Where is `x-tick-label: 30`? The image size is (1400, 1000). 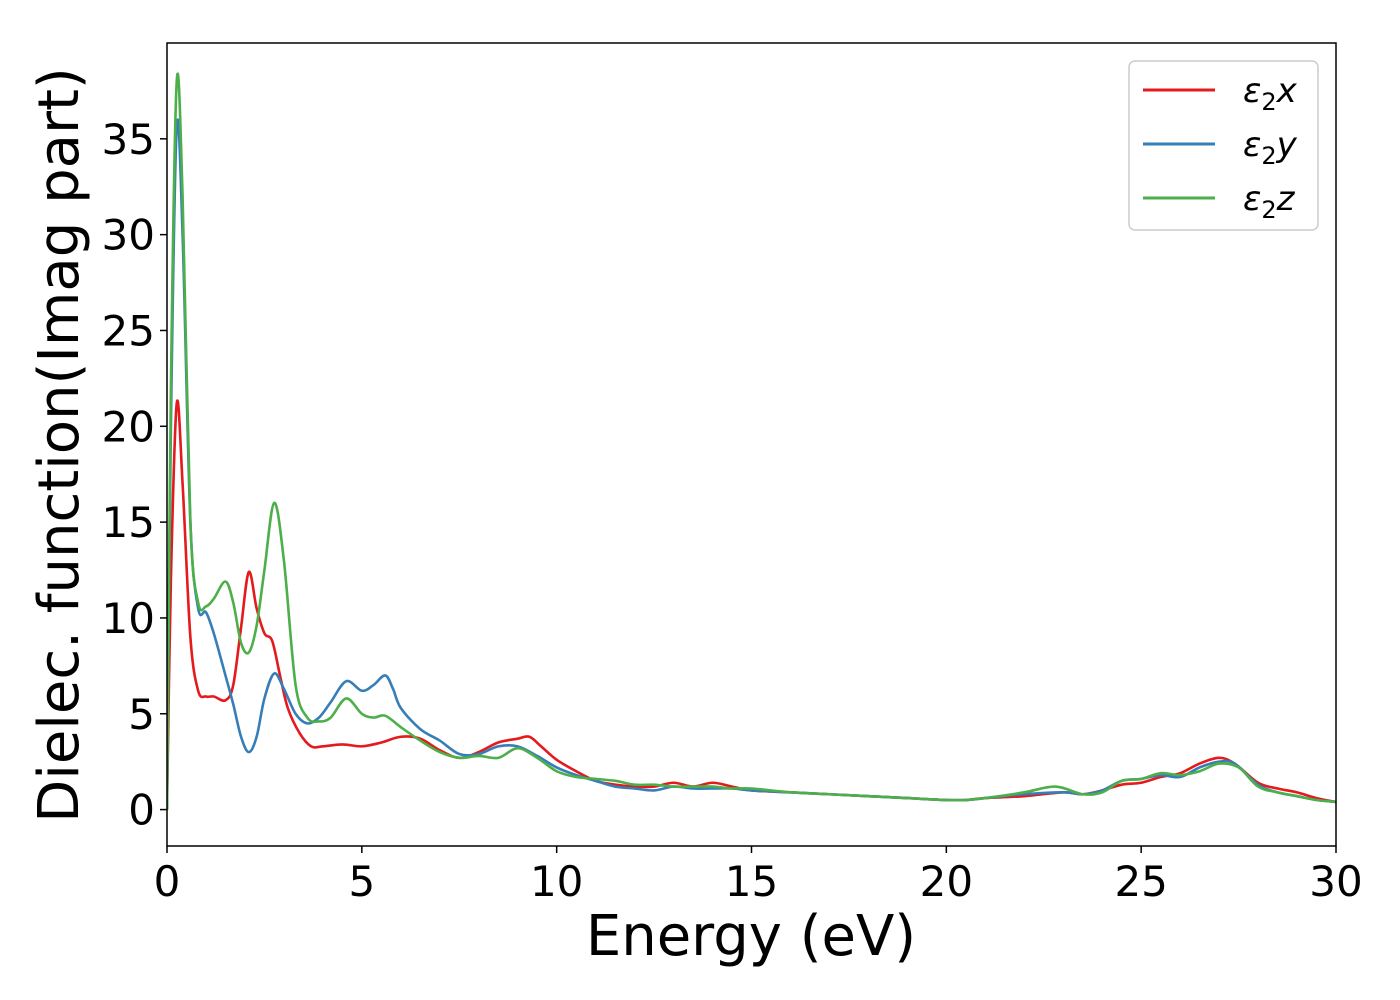 x-tick-label: 30 is located at coordinates (1335, 881).